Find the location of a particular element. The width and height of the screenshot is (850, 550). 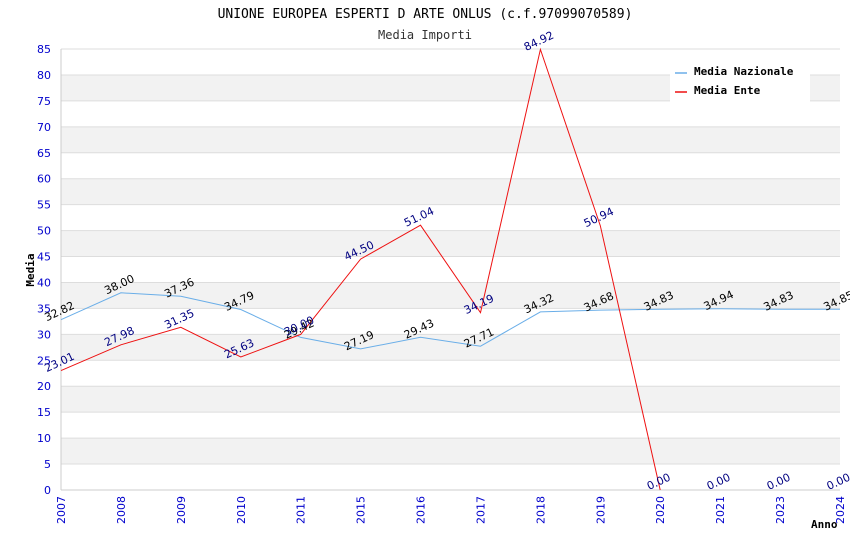

y-tick-label: 70 is located at coordinates (44, 127).